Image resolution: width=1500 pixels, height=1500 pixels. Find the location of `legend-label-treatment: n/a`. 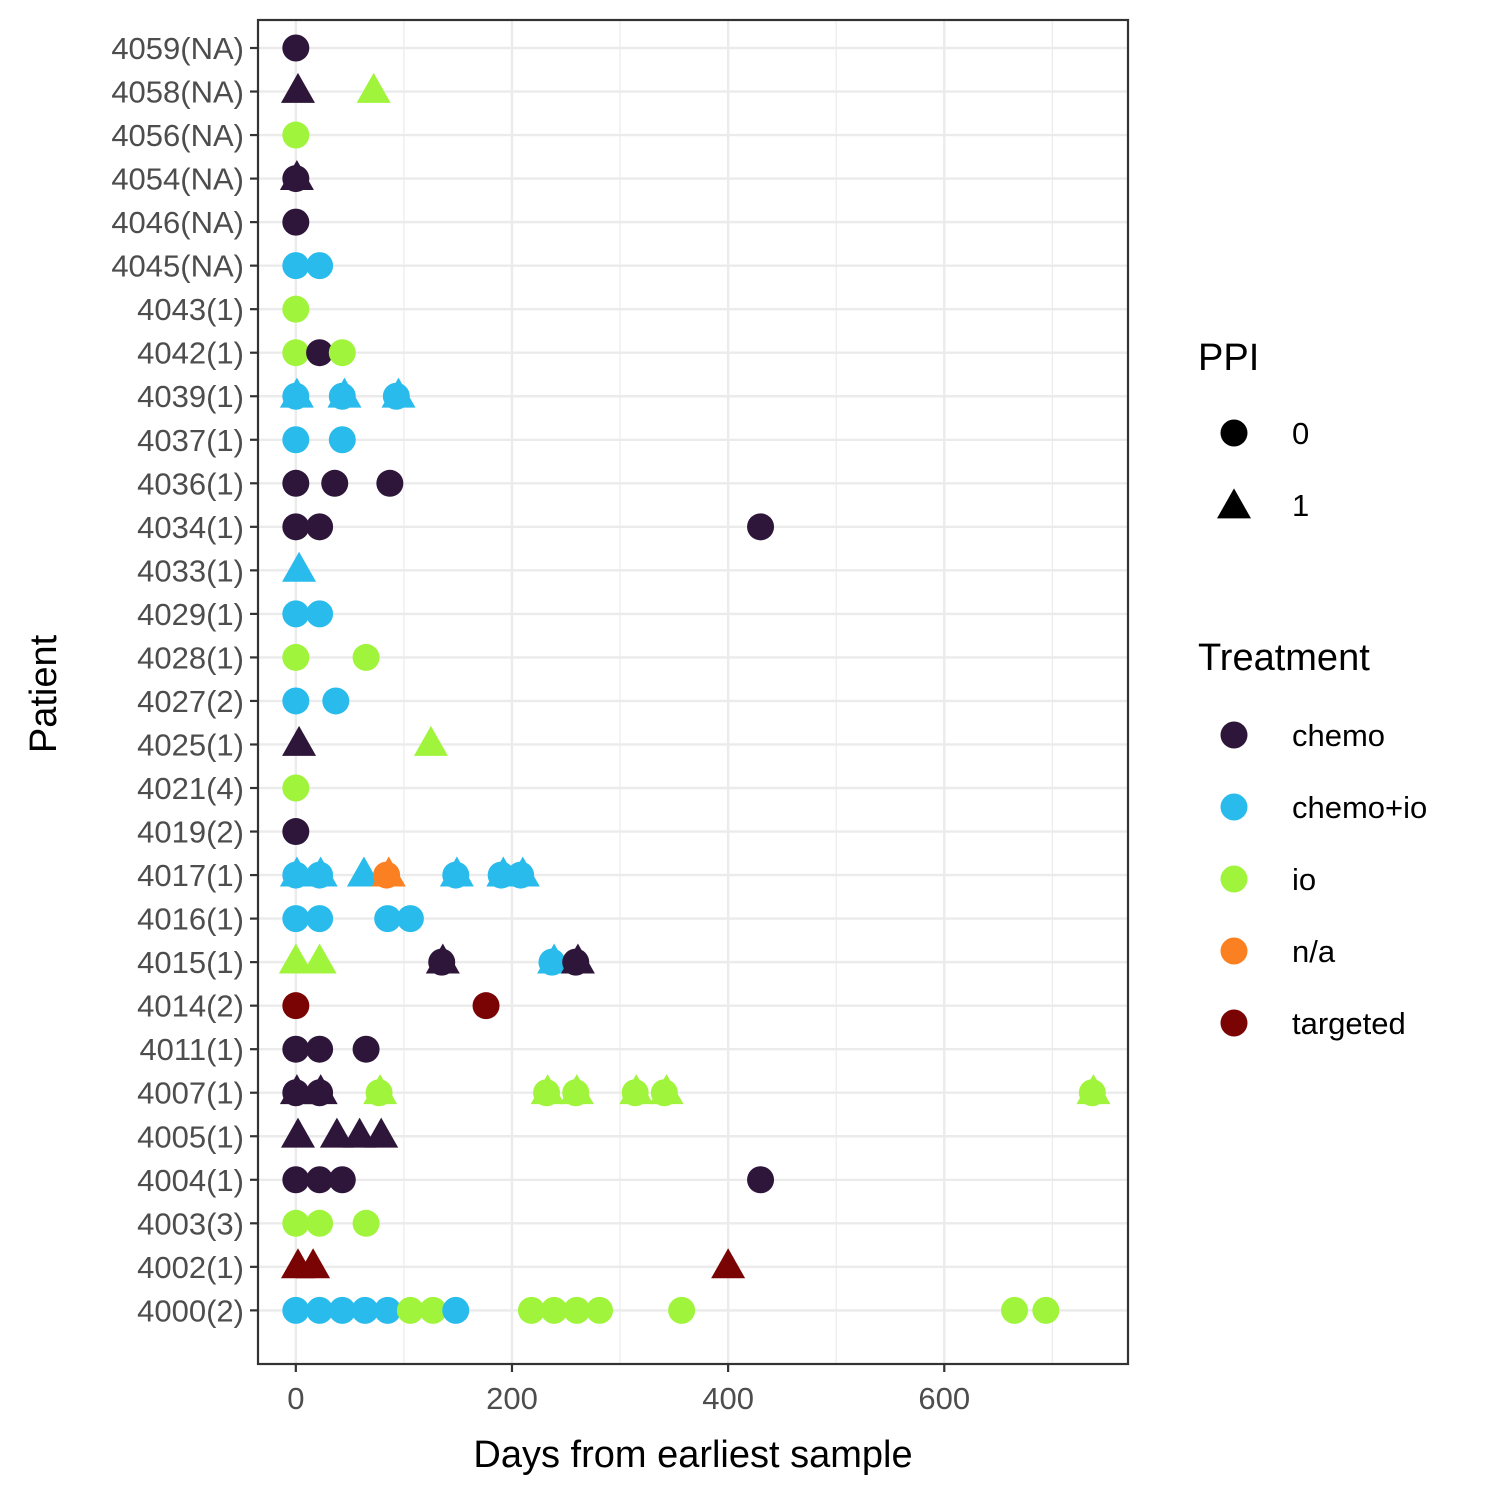

legend-label-treatment: n/a is located at coordinates (1314, 951).